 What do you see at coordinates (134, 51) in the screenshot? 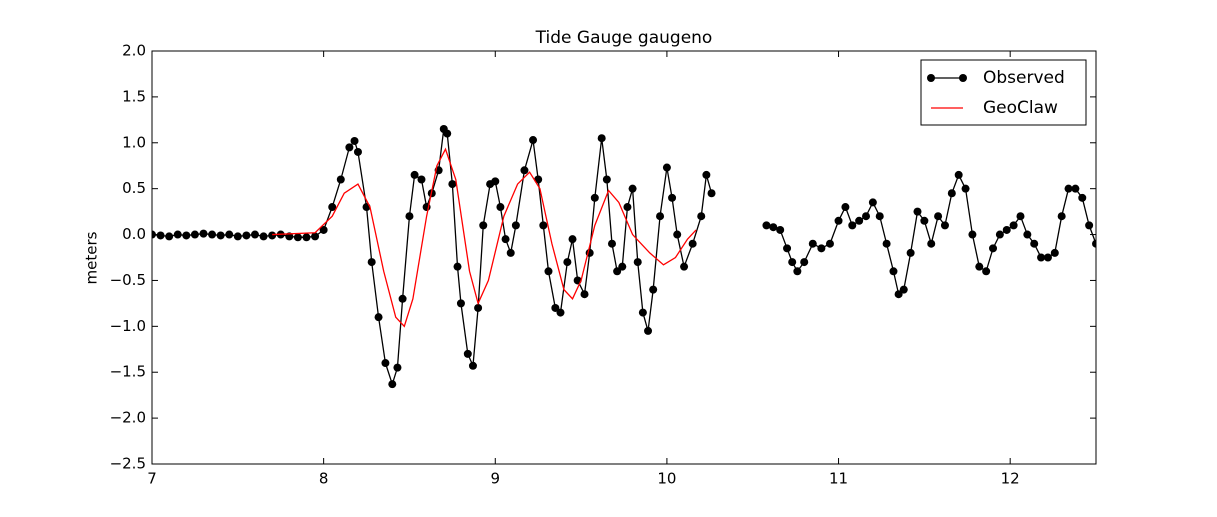
I see `y-tick-label: 2.0` at bounding box center [134, 51].